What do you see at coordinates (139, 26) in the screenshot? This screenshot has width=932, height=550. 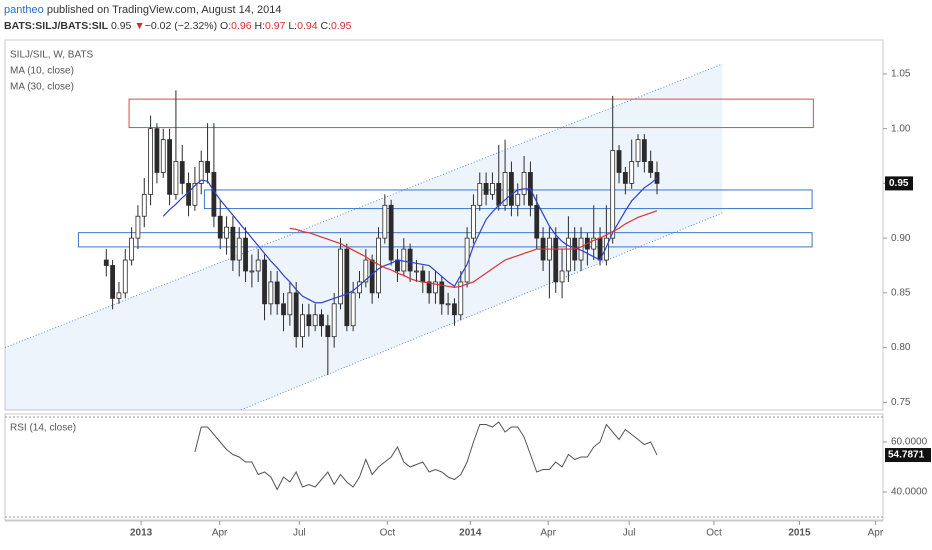 I see `arrow: ▼` at bounding box center [139, 26].